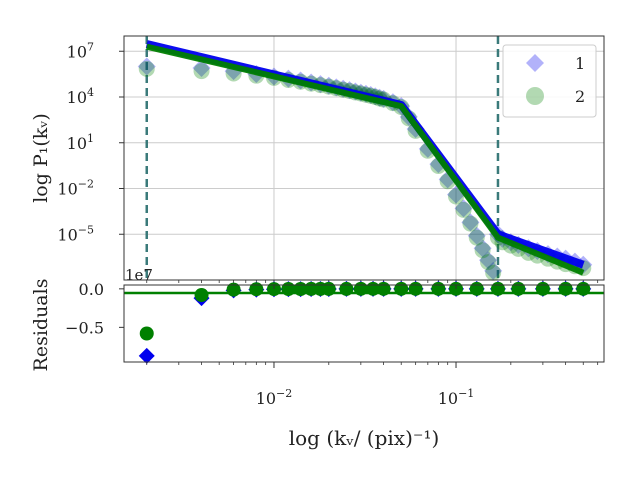 The width and height of the screenshot is (640, 480). I want to click on legend-circle-marker, so click(535, 96).